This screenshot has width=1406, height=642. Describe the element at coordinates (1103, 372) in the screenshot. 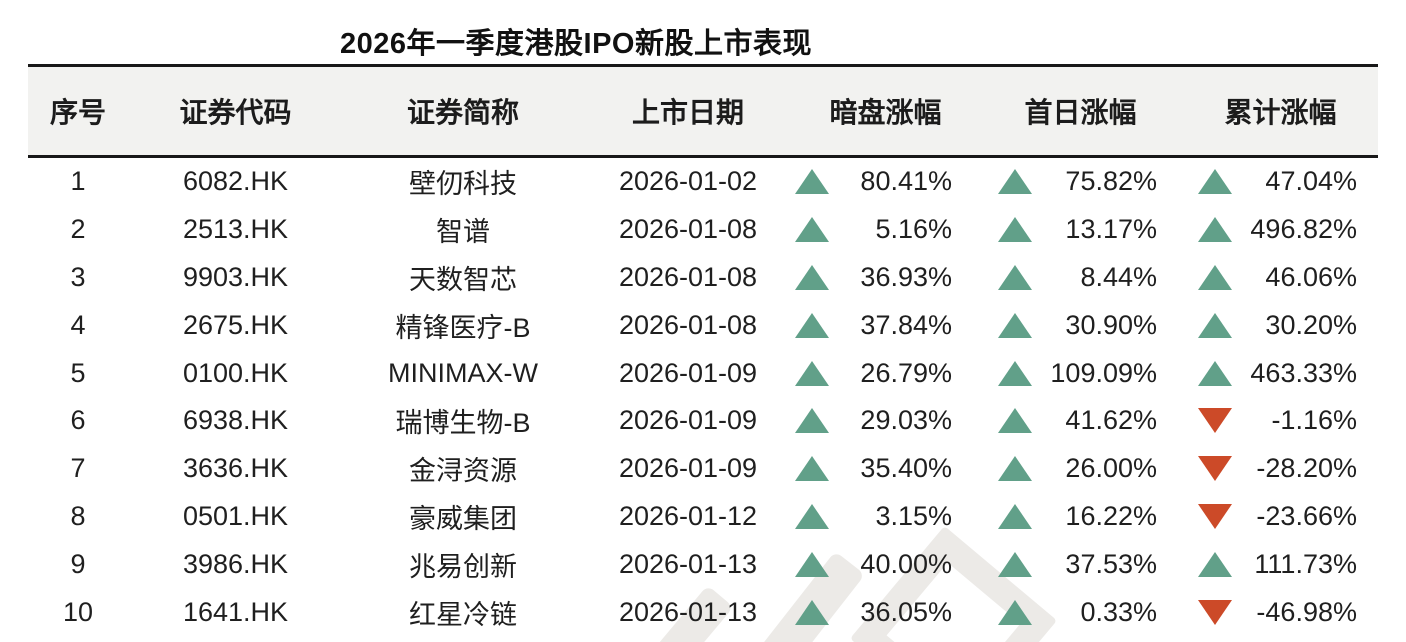

I see `change-value: 109.09%` at that location.